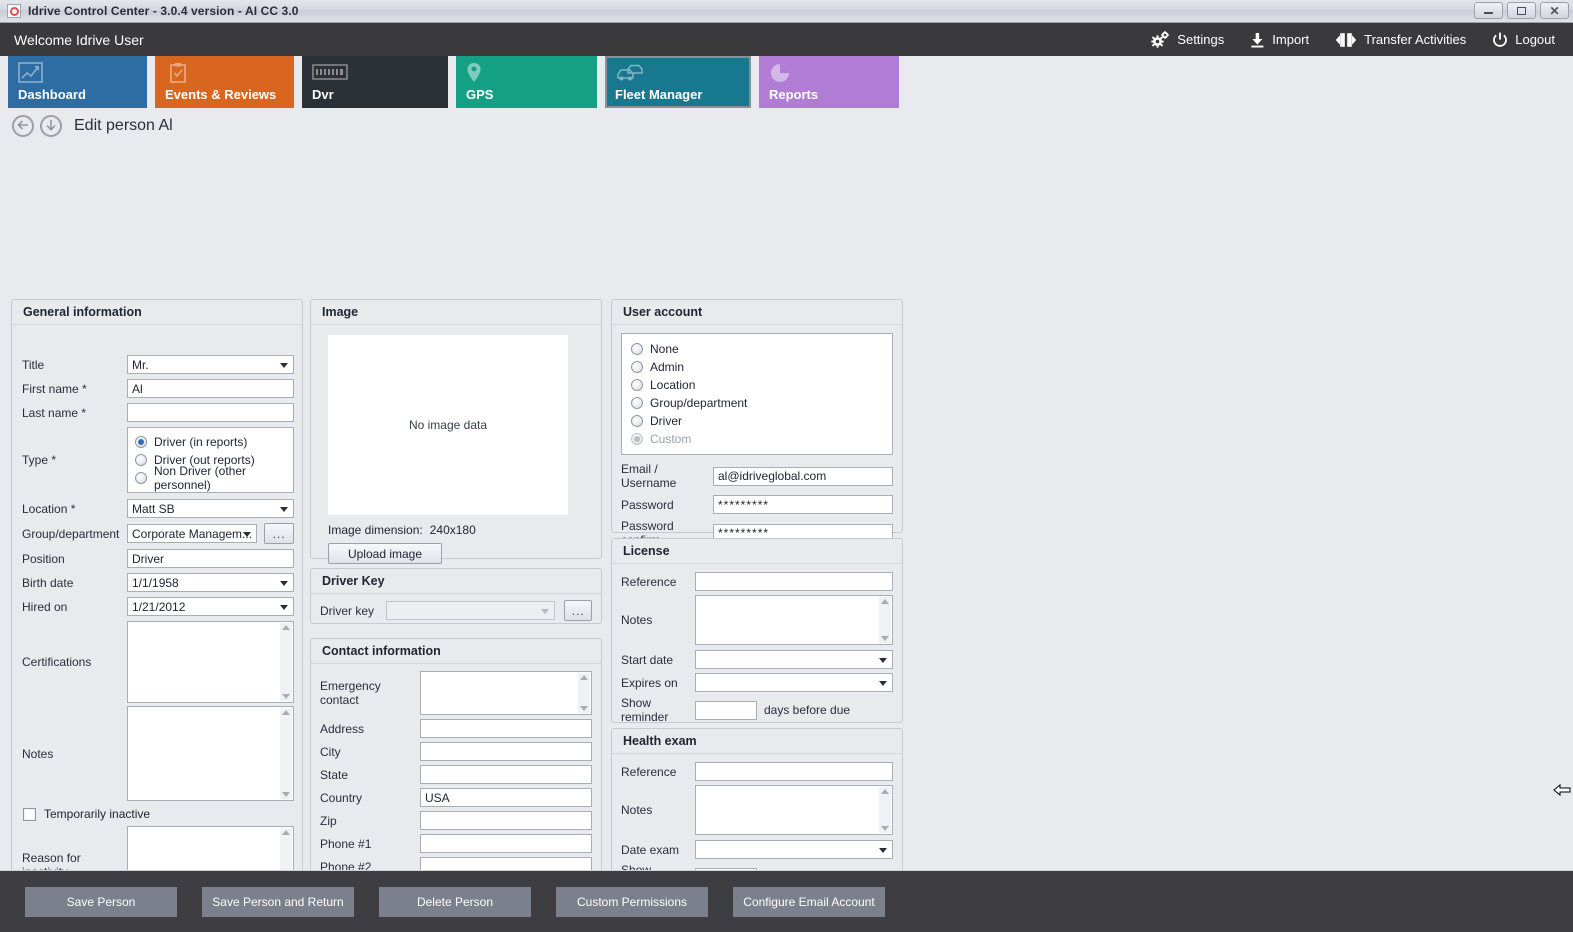  I want to click on role-radio-driver: Driver, so click(757, 421).